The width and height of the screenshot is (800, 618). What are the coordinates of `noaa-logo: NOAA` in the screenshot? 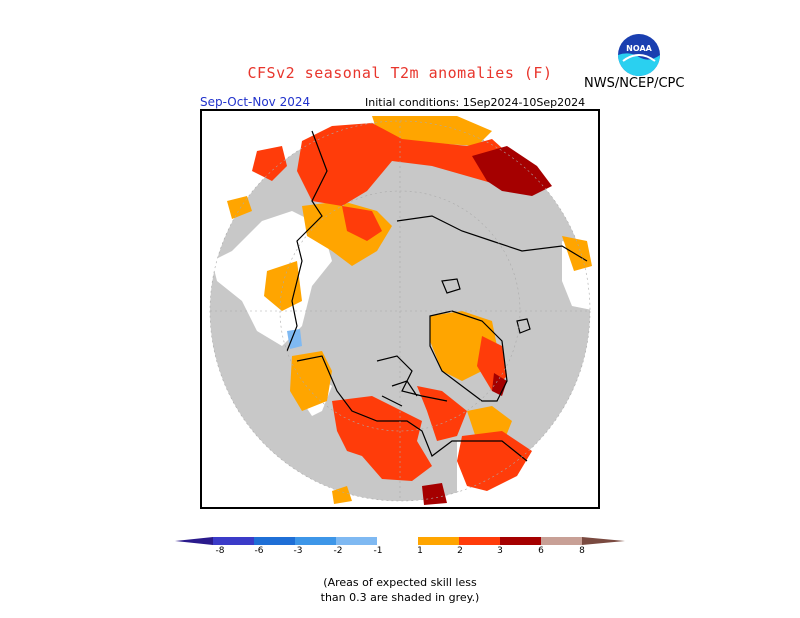 It's located at (639, 55).